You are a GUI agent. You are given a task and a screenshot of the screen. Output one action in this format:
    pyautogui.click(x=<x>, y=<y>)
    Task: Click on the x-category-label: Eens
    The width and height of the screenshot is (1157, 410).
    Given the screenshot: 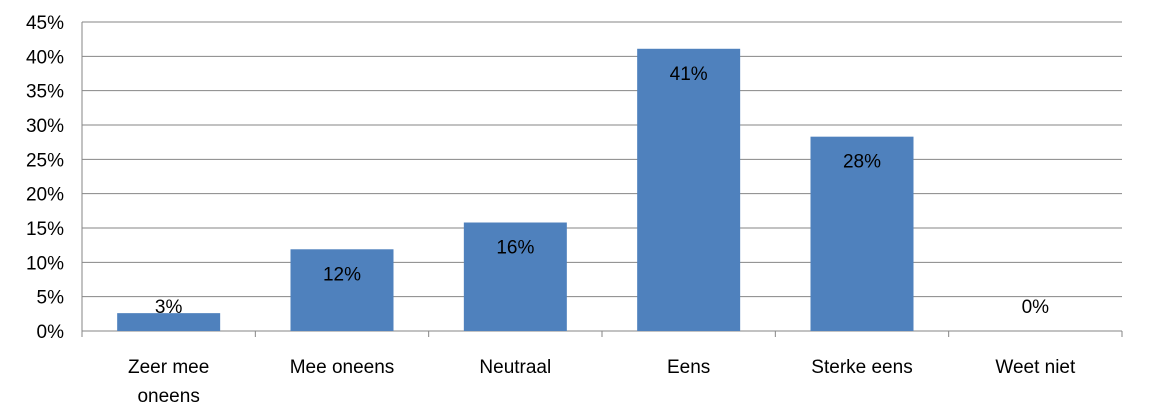 What is the action you would take?
    pyautogui.click(x=688, y=367)
    